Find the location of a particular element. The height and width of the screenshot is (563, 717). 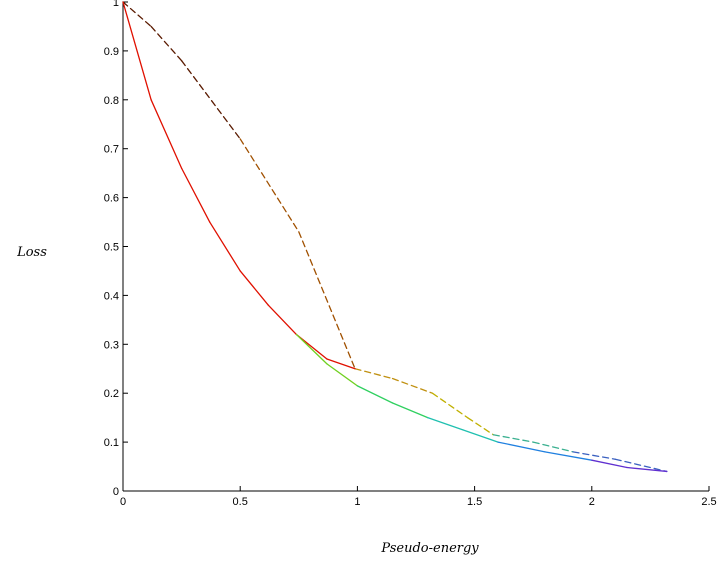

x-tick-label: 2.5 is located at coordinates (708, 502).